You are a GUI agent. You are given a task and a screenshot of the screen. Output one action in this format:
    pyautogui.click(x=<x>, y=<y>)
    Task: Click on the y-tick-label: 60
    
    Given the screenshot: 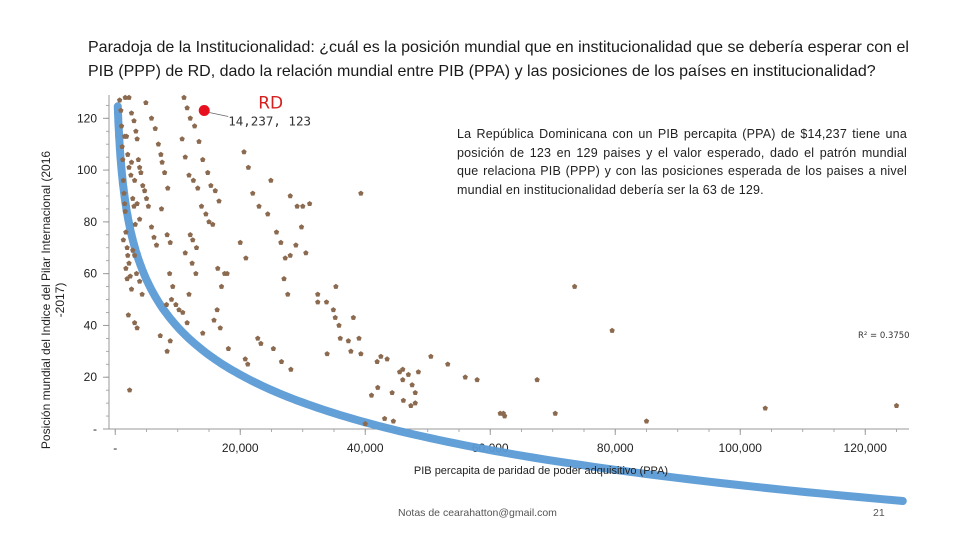 What is the action you would take?
    pyautogui.click(x=91, y=274)
    